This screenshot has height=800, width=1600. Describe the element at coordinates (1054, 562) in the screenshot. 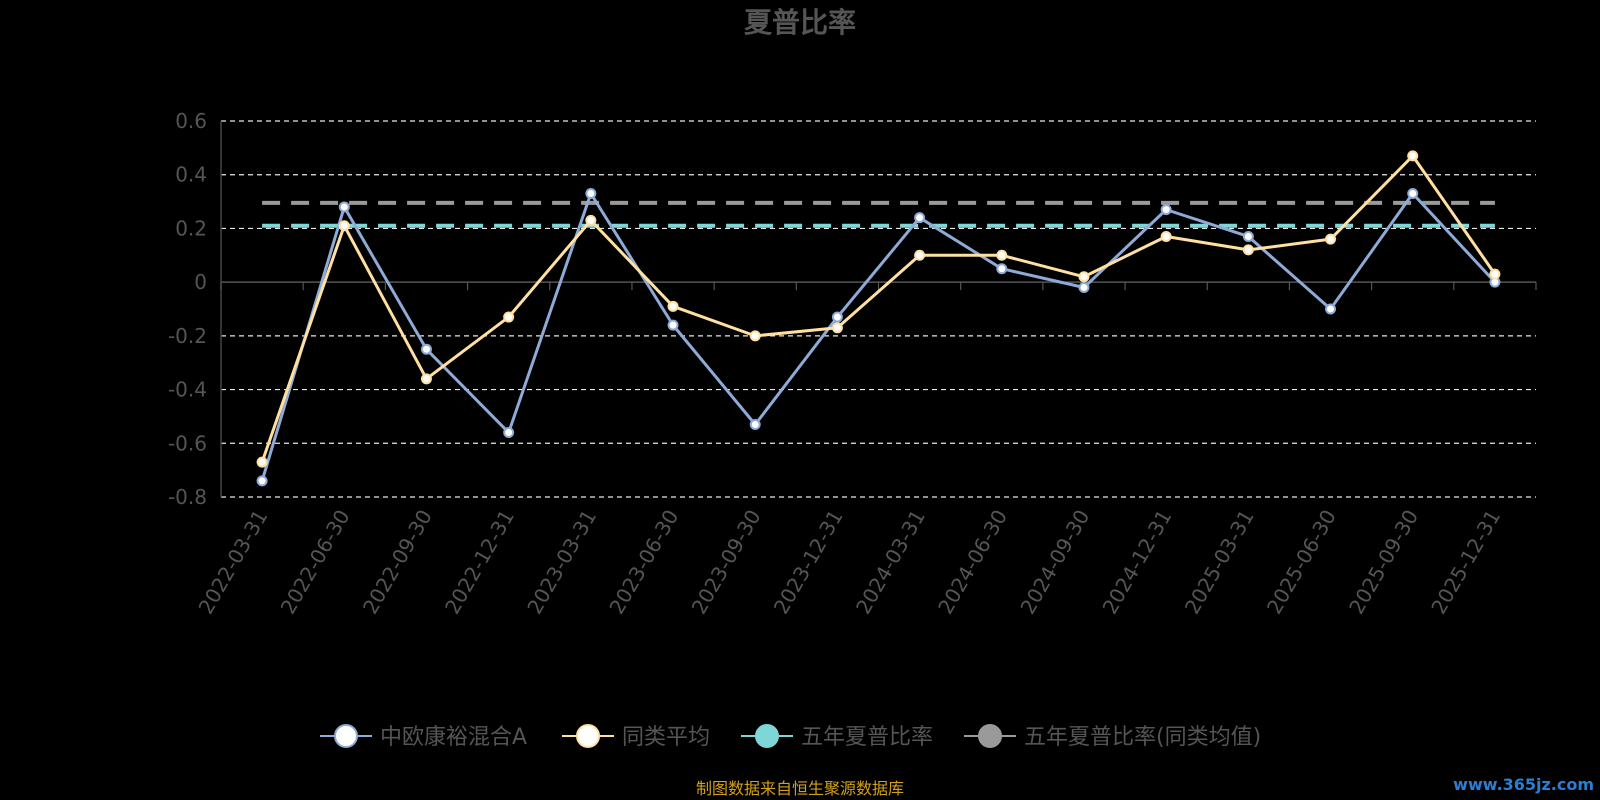

I see `x-tick-label: 2024-09-30` at that location.